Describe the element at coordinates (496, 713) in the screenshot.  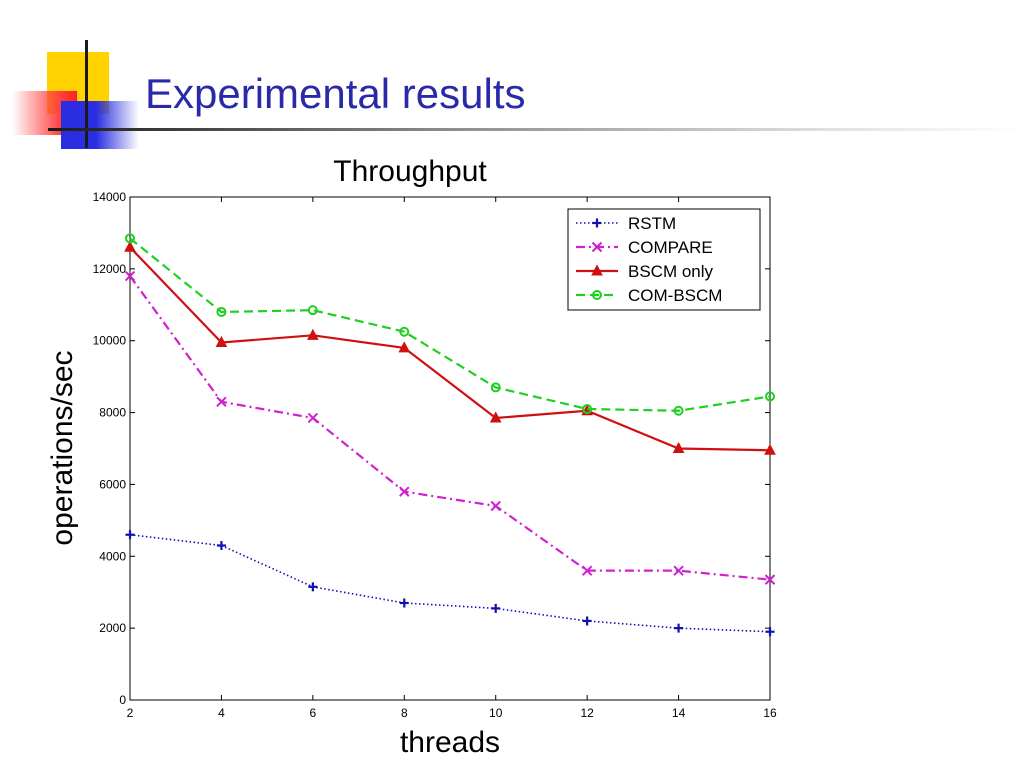
I see `x-tick-label: 10` at that location.